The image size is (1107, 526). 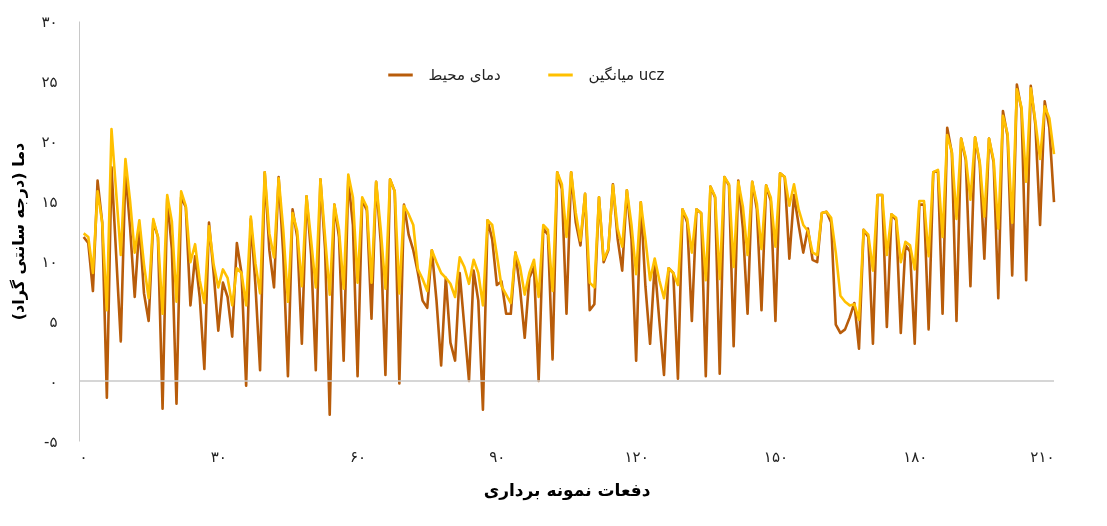 I want to click on y-tick-label: ۱۰, so click(x=49, y=261).